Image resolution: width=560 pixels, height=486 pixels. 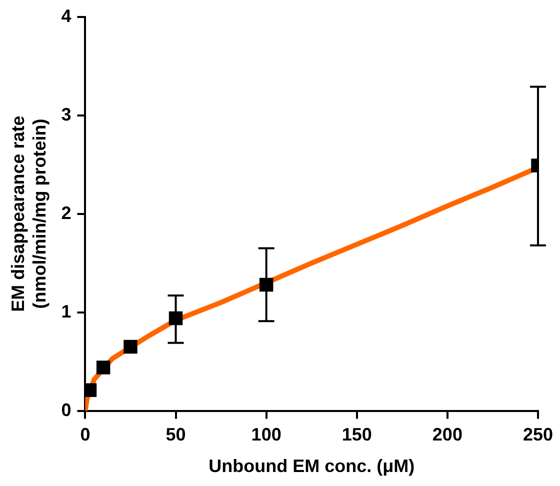 I want to click on y-tick-label: 1, so click(x=66, y=311).